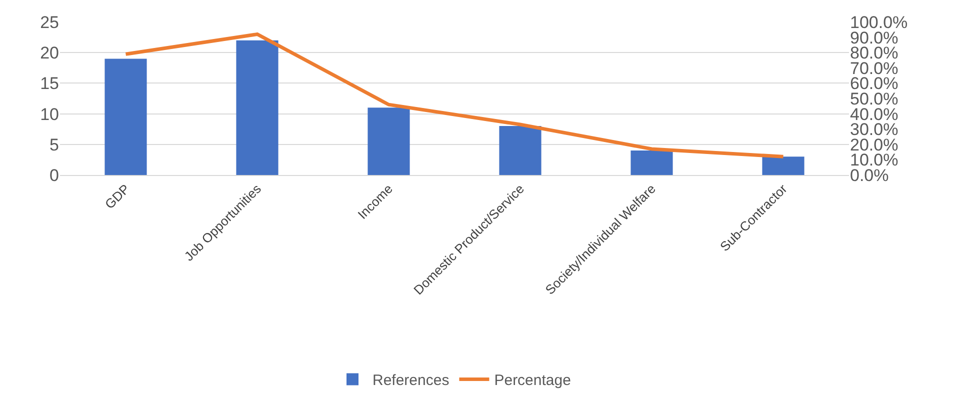 The width and height of the screenshot is (959, 400). What do you see at coordinates (49, 22) in the screenshot?
I see `y-tick-label: 25` at bounding box center [49, 22].